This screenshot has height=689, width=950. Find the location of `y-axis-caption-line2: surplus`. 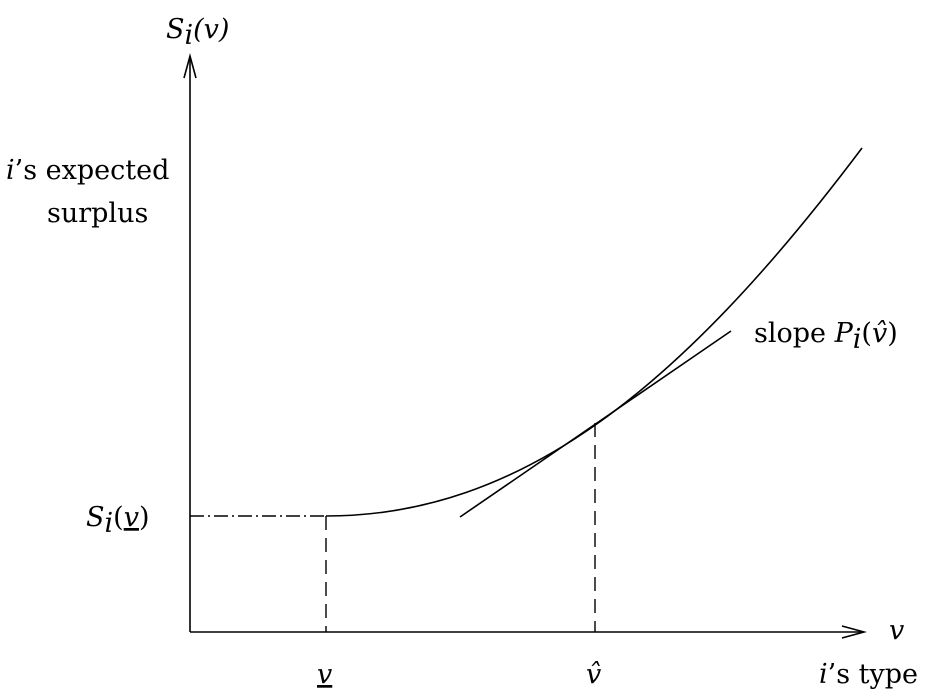

y-axis-caption-line2: surplus is located at coordinates (97, 213).